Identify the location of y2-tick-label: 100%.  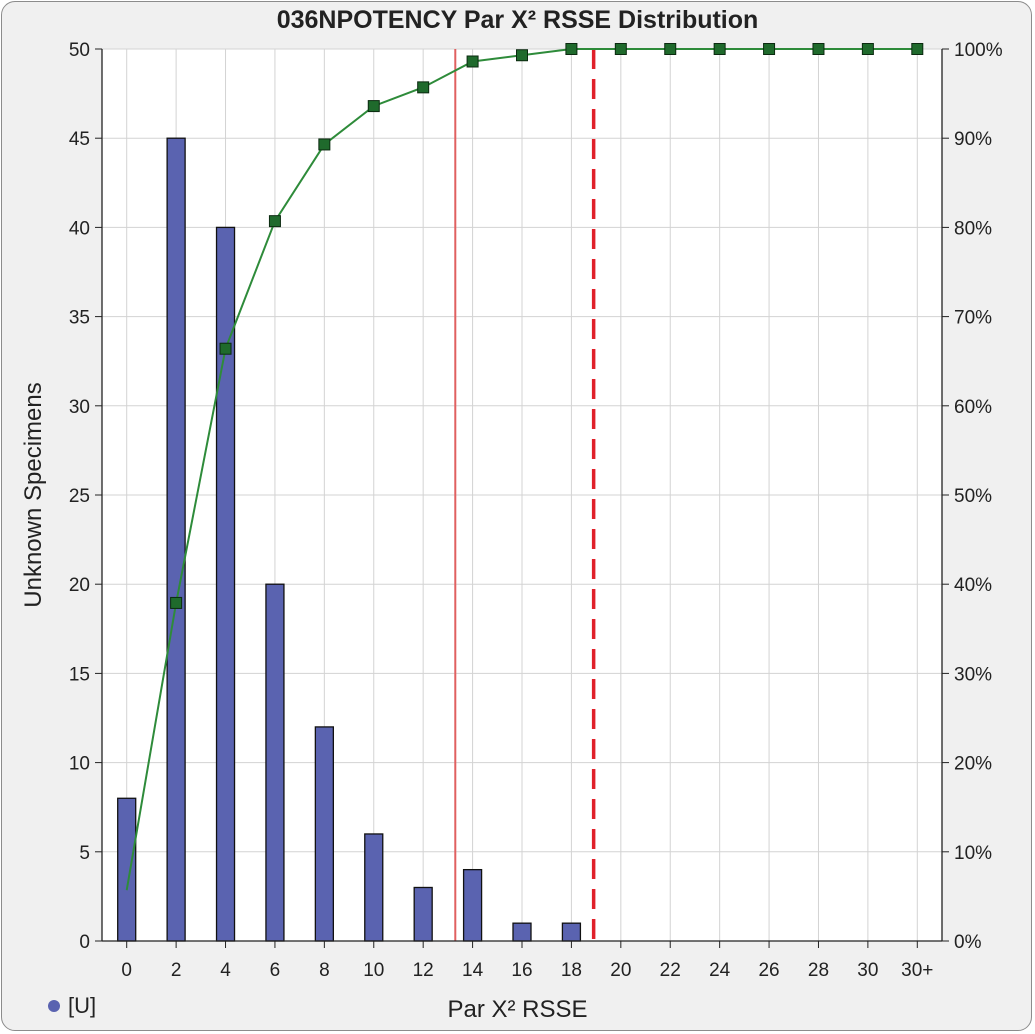
(978, 50).